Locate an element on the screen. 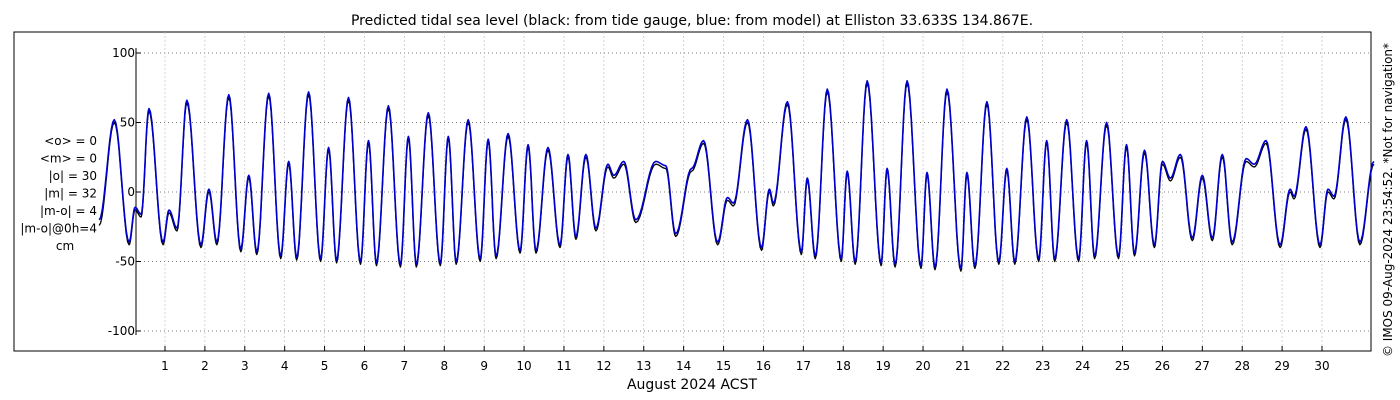  x-tick-label: 15 is located at coordinates (723, 366).